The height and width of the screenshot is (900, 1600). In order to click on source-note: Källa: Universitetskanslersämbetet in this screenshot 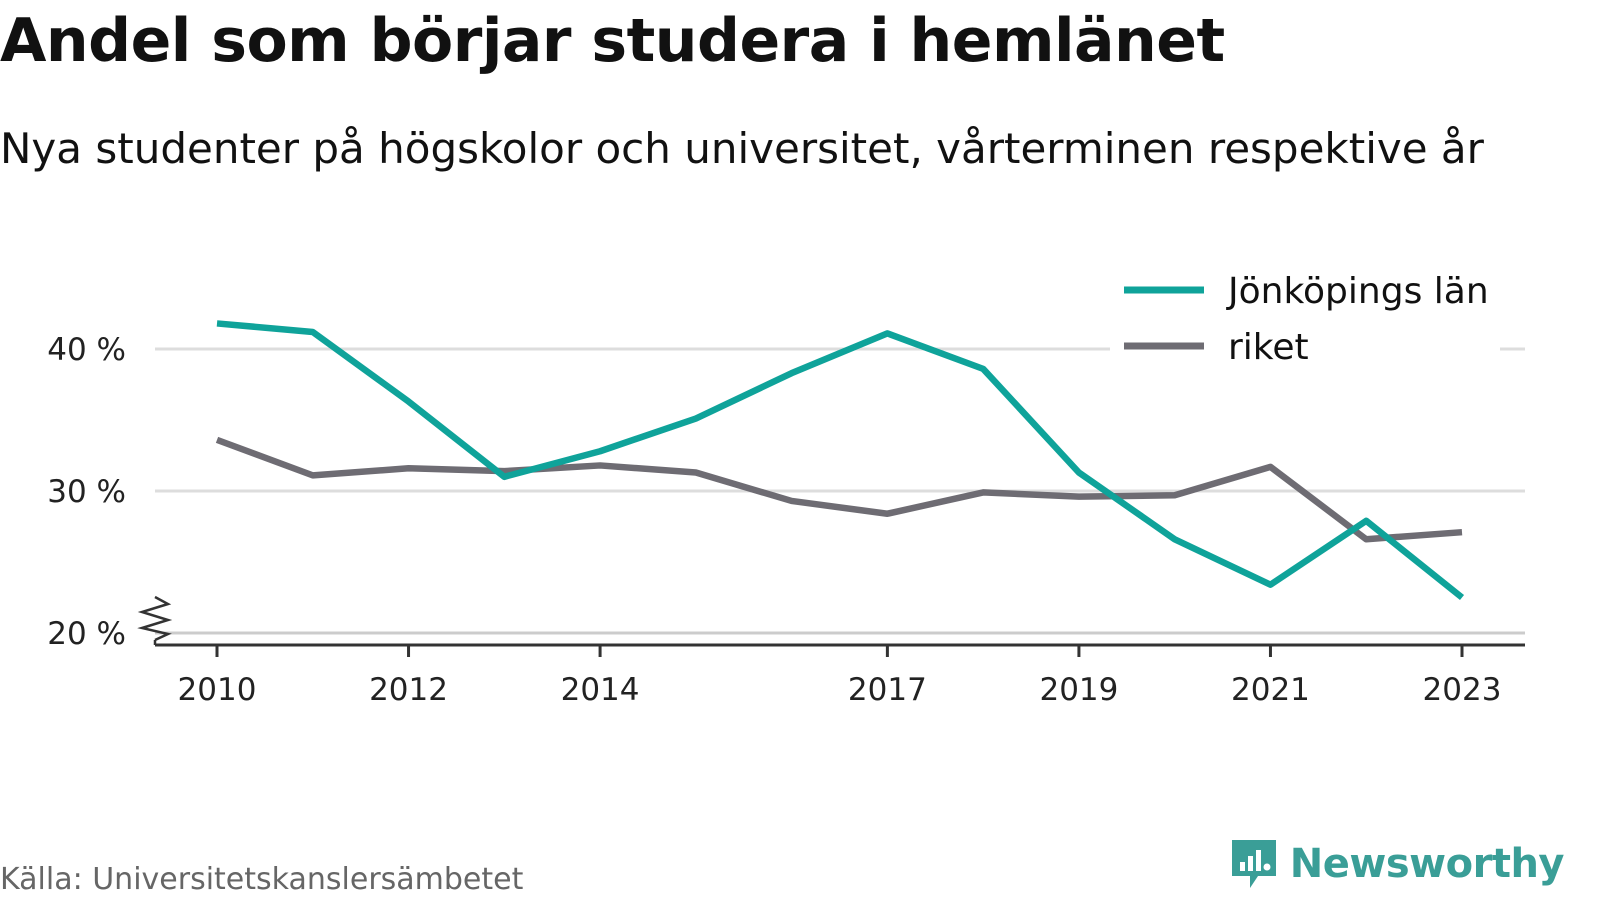, I will do `click(262, 879)`.